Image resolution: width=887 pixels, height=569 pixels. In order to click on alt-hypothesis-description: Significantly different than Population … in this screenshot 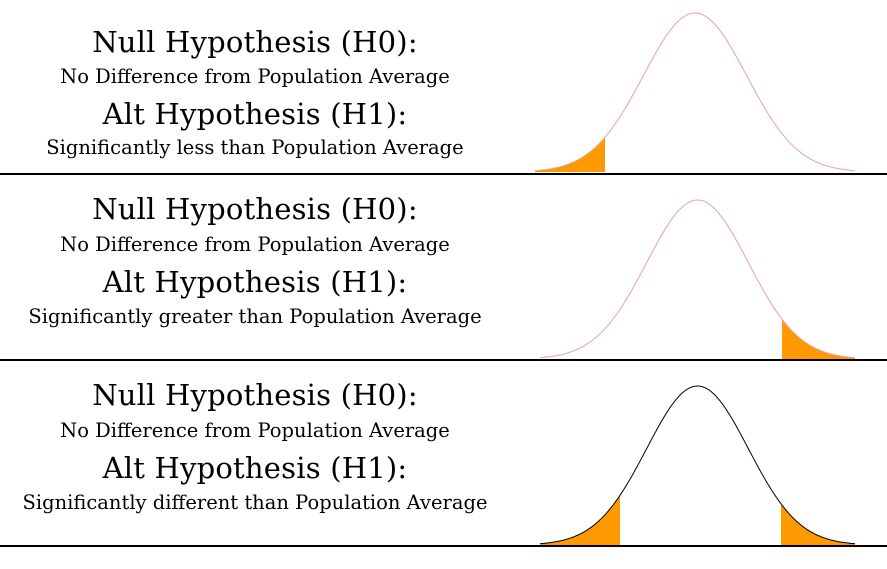, I will do `click(255, 502)`.